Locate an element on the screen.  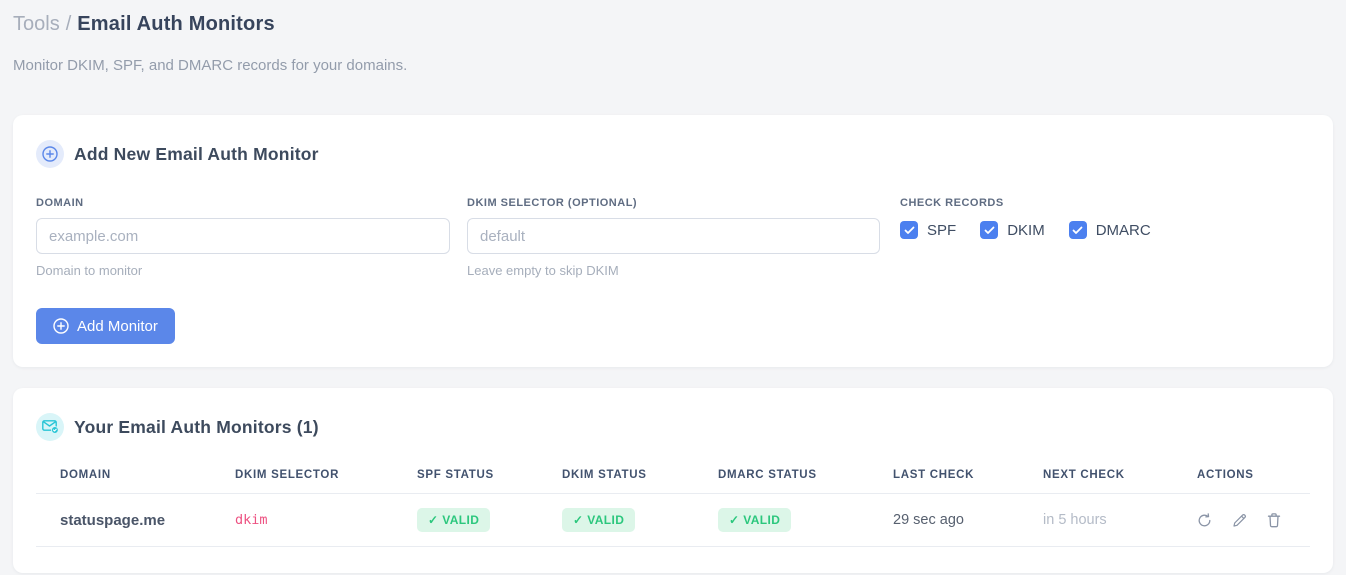
monitors-card-header: Your Email Auth Monitors (1) is located at coordinates (673, 427).